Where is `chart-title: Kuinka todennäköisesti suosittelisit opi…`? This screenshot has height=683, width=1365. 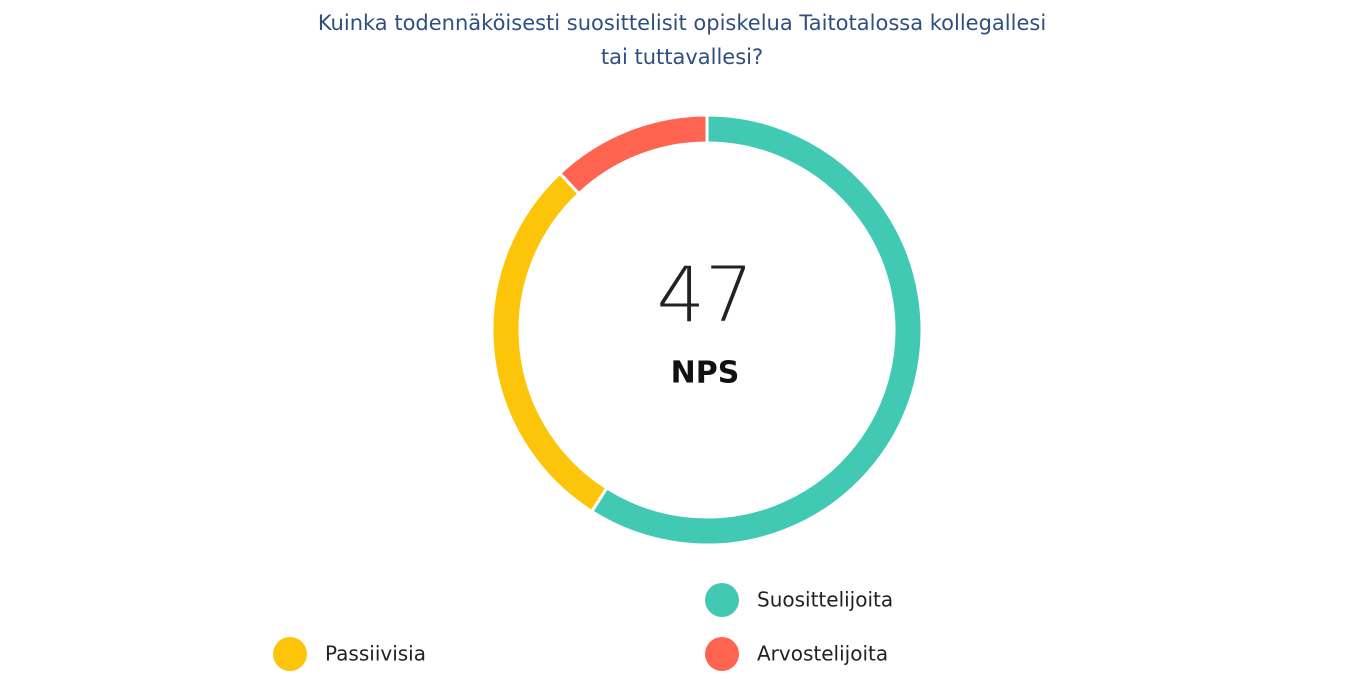
chart-title: Kuinka todennäköisesti suosittelisit opi… is located at coordinates (682, 40).